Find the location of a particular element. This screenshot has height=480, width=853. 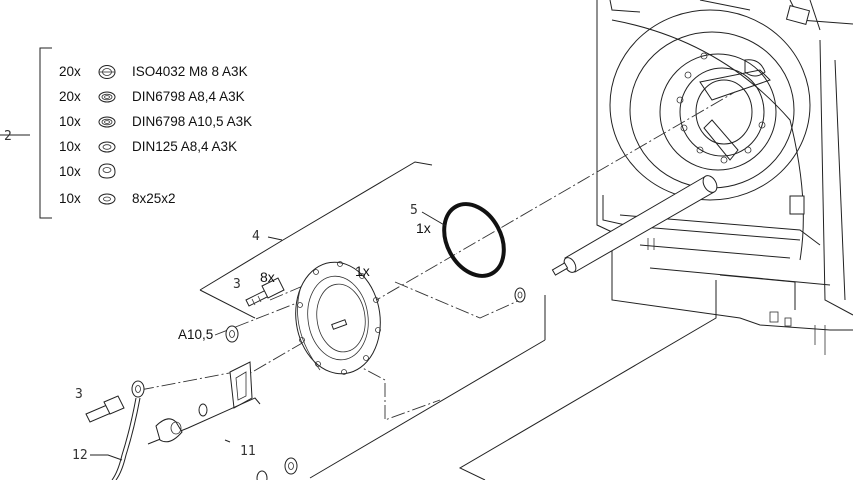

bolt-upper is located at coordinates (265, 292).